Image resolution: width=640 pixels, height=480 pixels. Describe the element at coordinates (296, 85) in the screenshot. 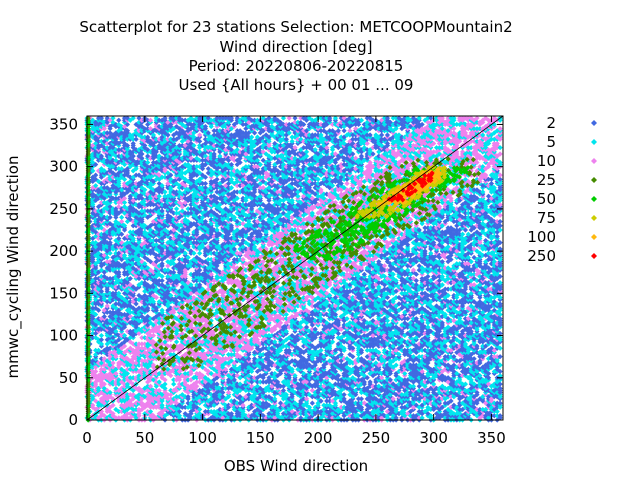

I see `title-line-4: Used {All hours} + 00 01 ... 09` at that location.